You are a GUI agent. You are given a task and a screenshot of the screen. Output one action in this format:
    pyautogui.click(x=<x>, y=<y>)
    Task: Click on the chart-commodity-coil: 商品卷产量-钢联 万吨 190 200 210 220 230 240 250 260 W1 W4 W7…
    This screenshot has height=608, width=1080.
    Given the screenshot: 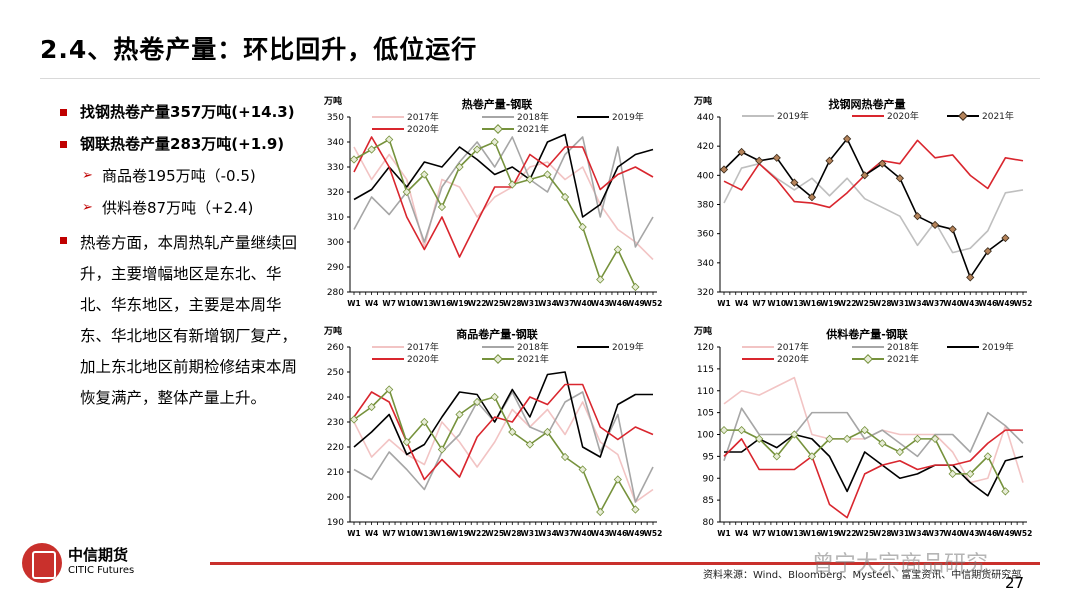 What is the action you would take?
    pyautogui.click(x=492, y=431)
    